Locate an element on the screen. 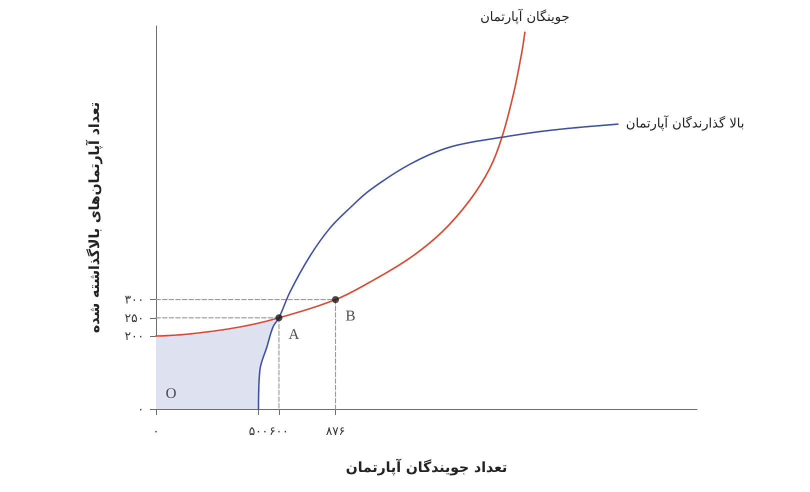  annotation: A is located at coordinates (294, 334).